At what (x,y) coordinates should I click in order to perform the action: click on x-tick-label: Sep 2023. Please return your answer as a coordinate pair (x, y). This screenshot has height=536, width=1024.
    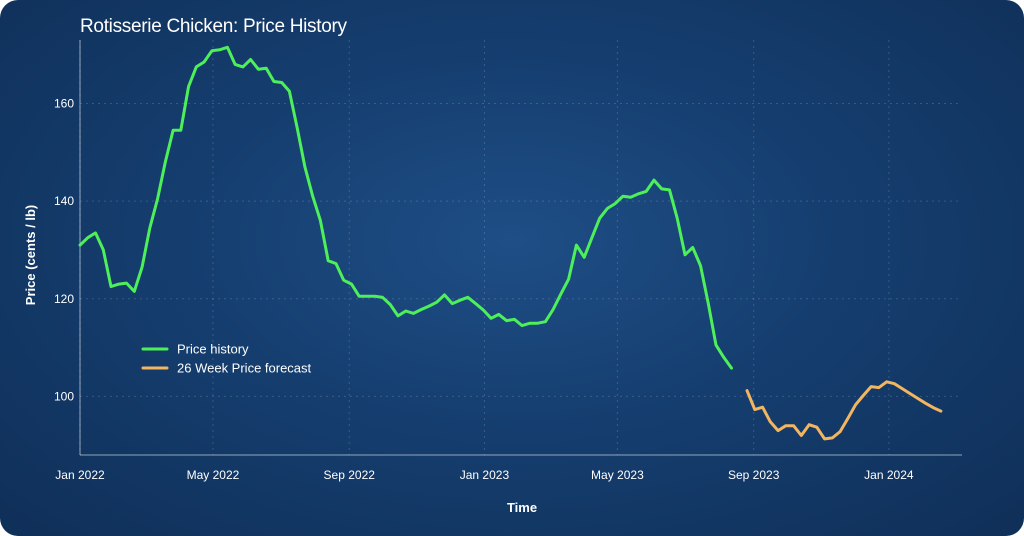
    Looking at the image, I should click on (754, 475).